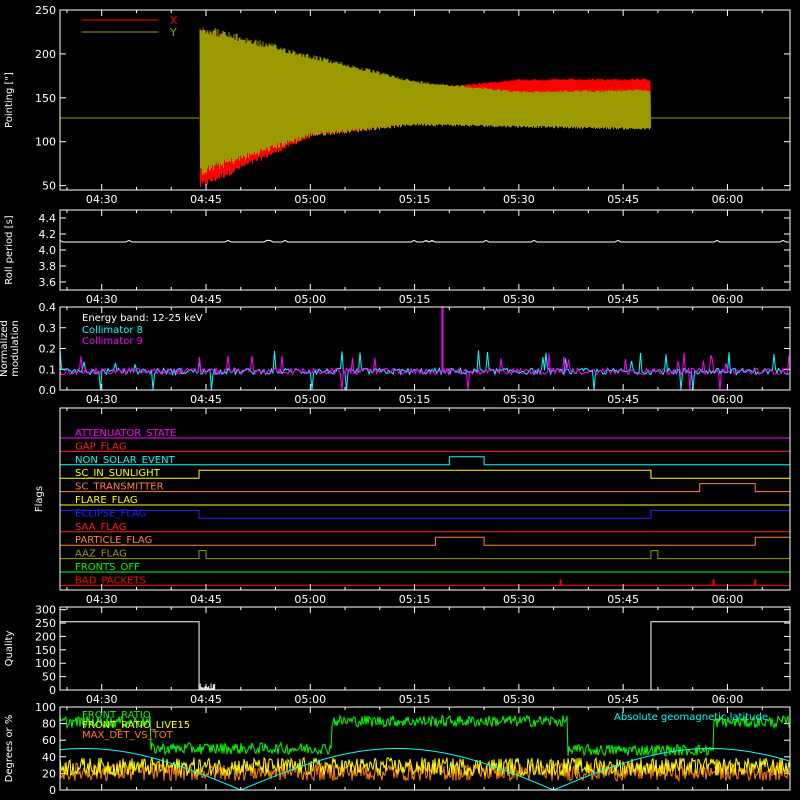  I want to click on flag-label: AAZ_FLAG, so click(101, 554).